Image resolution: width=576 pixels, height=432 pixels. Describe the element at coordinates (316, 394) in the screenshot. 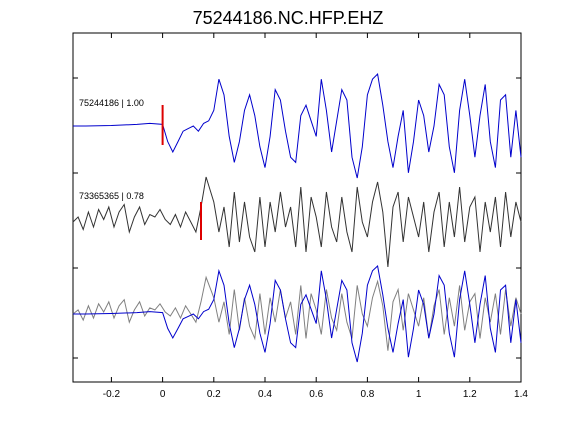

I see `x-tick-label: 0.6` at that location.